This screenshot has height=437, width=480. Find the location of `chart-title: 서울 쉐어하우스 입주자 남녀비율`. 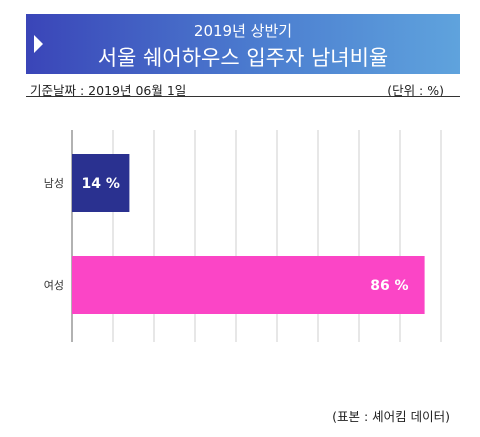

chart-title: 서울 쉐어하우스 입주자 남녀비율 is located at coordinates (243, 58).